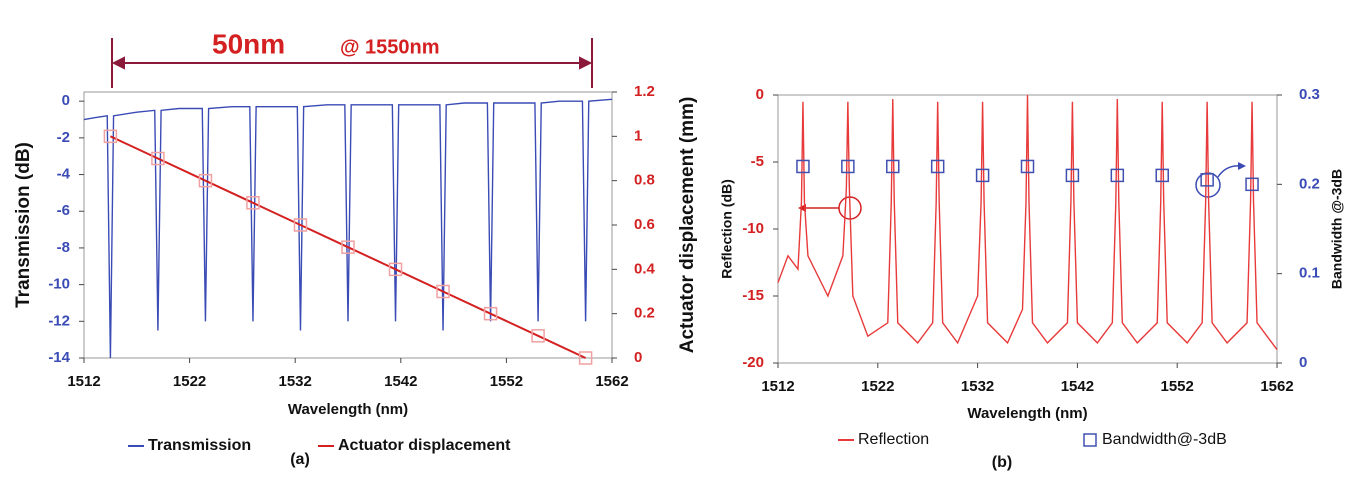 The image size is (1357, 482). What do you see at coordinates (424, 445) in the screenshot?
I see `legend-label: Actuator displacement` at bounding box center [424, 445].